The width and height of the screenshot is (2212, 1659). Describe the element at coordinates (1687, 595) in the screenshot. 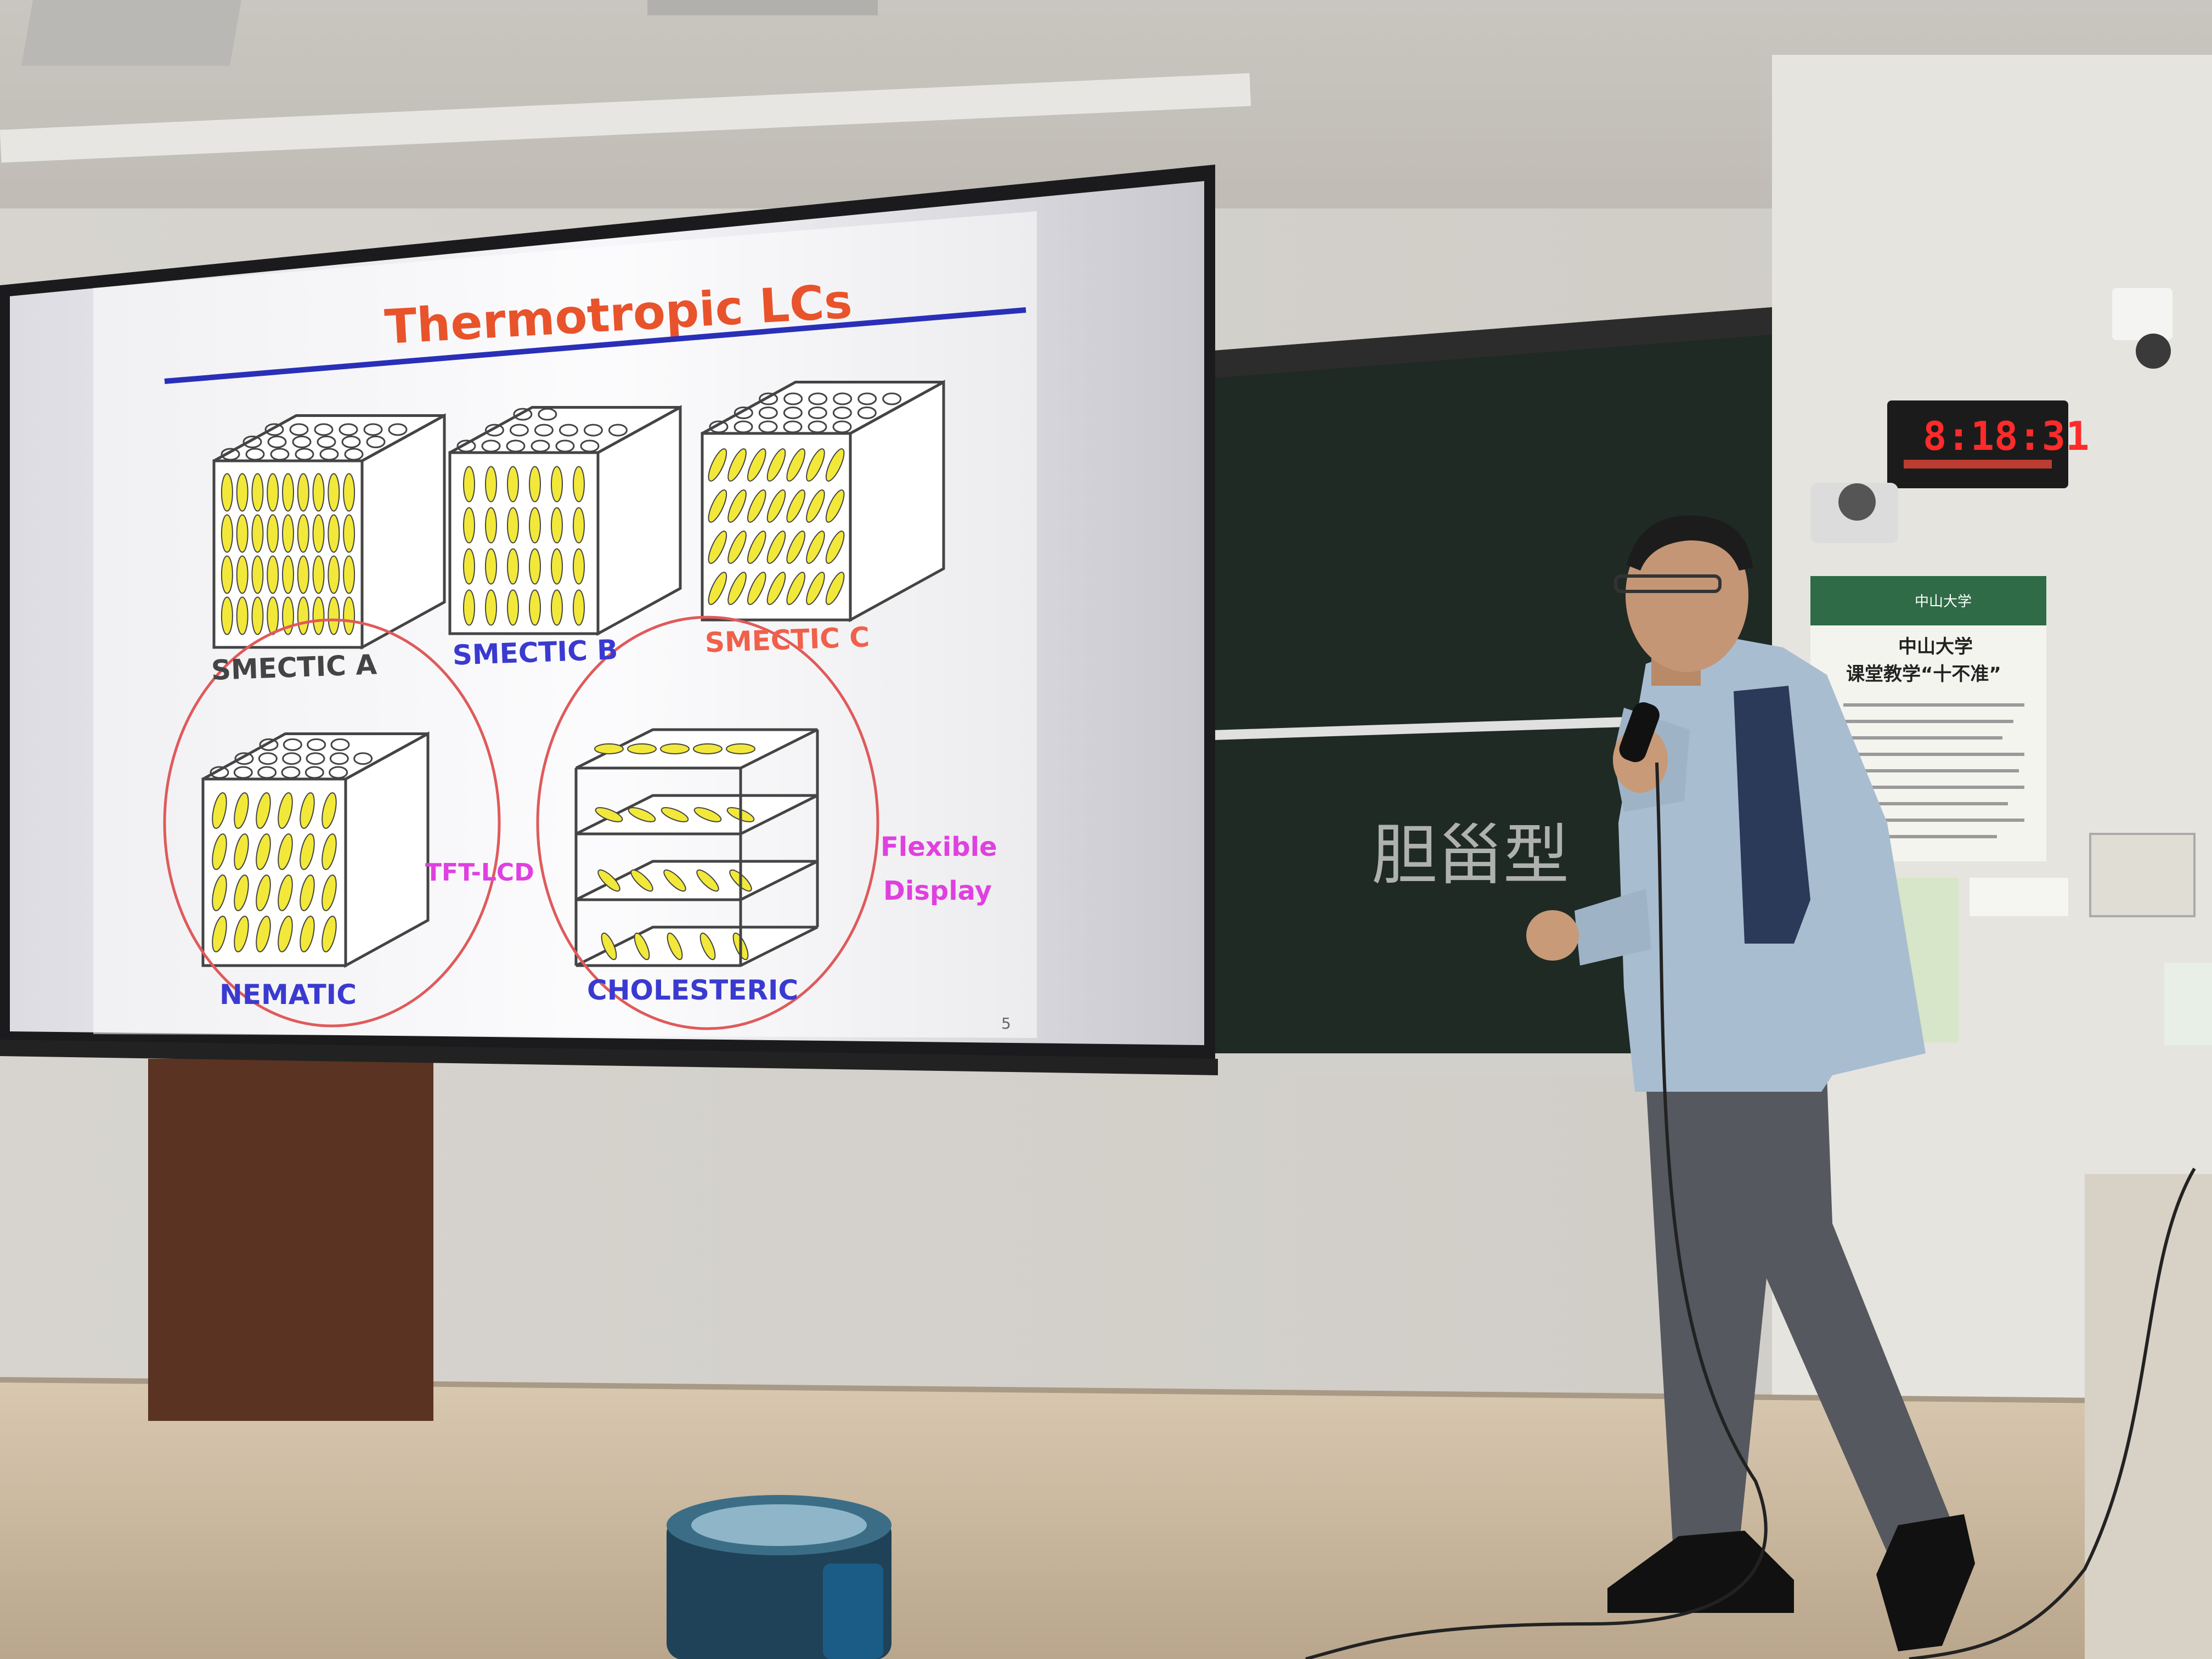

I see `presenter-head` at that location.